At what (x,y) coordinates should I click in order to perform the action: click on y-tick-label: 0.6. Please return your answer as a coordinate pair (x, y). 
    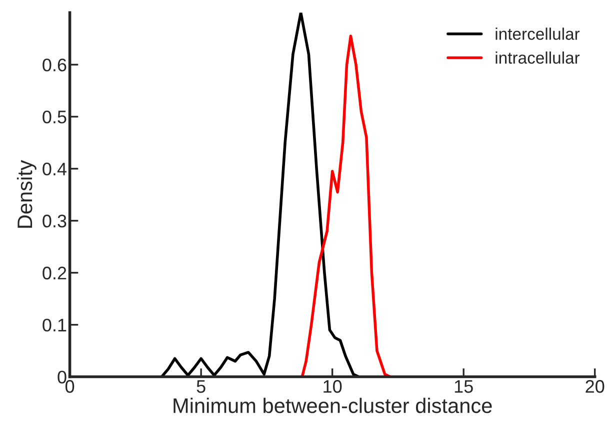
    Looking at the image, I should click on (54, 65).